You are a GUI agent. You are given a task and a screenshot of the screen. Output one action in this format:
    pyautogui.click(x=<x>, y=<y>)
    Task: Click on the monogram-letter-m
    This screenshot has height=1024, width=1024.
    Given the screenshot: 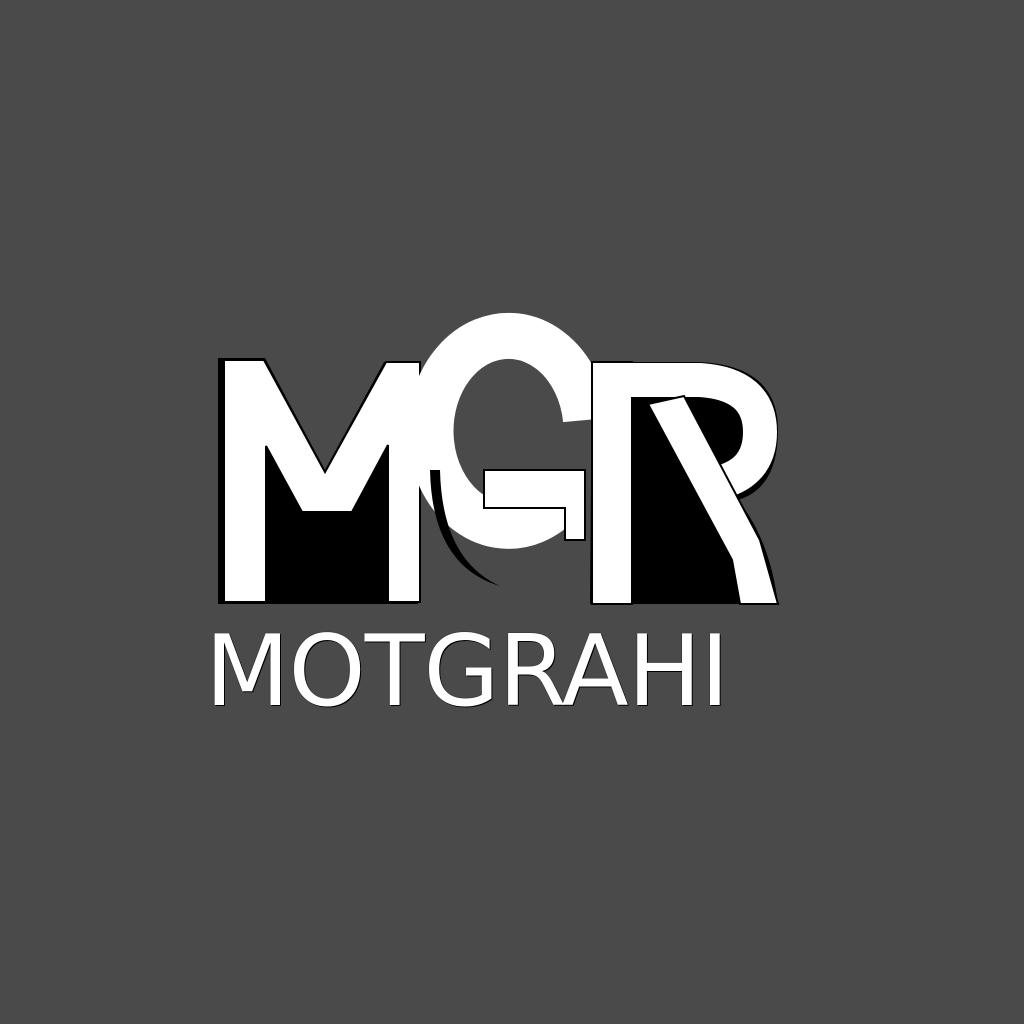 What is the action you would take?
    pyautogui.click(x=319, y=481)
    